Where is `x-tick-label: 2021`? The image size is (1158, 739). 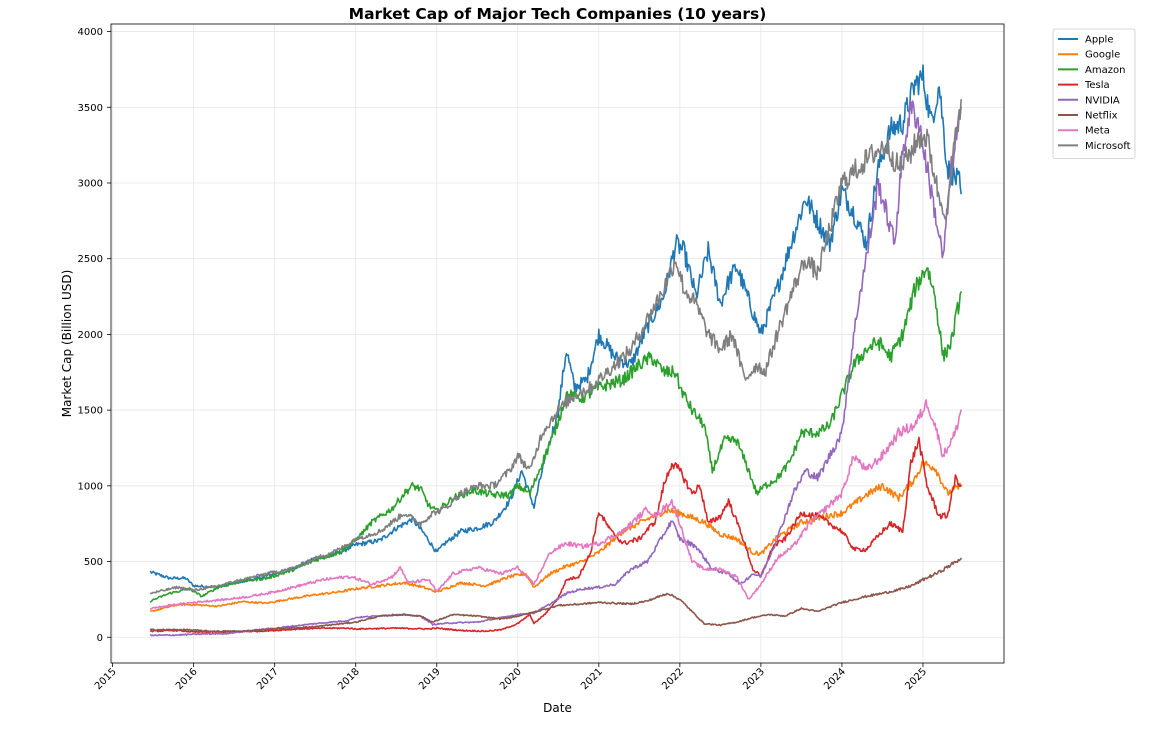
x-tick-label: 2021 is located at coordinates (592, 679).